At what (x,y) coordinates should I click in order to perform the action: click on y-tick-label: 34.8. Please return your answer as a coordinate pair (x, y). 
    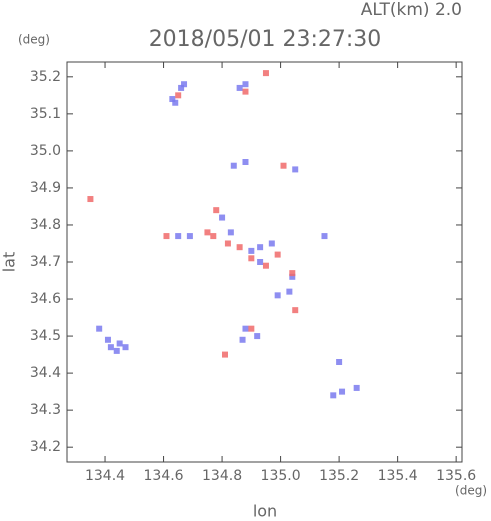
    Looking at the image, I should click on (45, 225).